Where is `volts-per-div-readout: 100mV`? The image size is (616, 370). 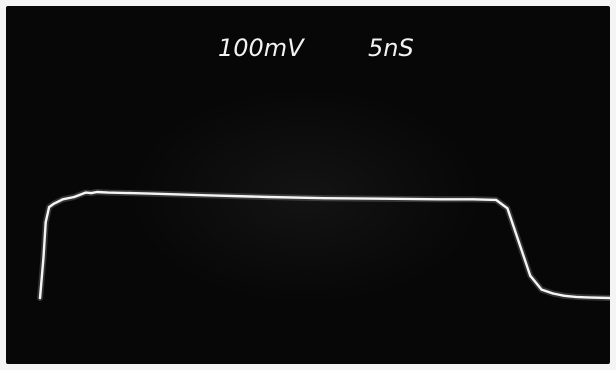
volts-per-div-readout: 100mV is located at coordinates (261, 48).